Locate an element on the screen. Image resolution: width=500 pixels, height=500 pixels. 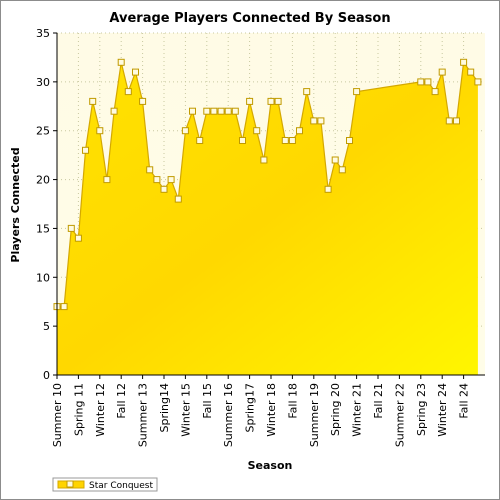
y-tick-label: 15 is located at coordinates (43, 228).